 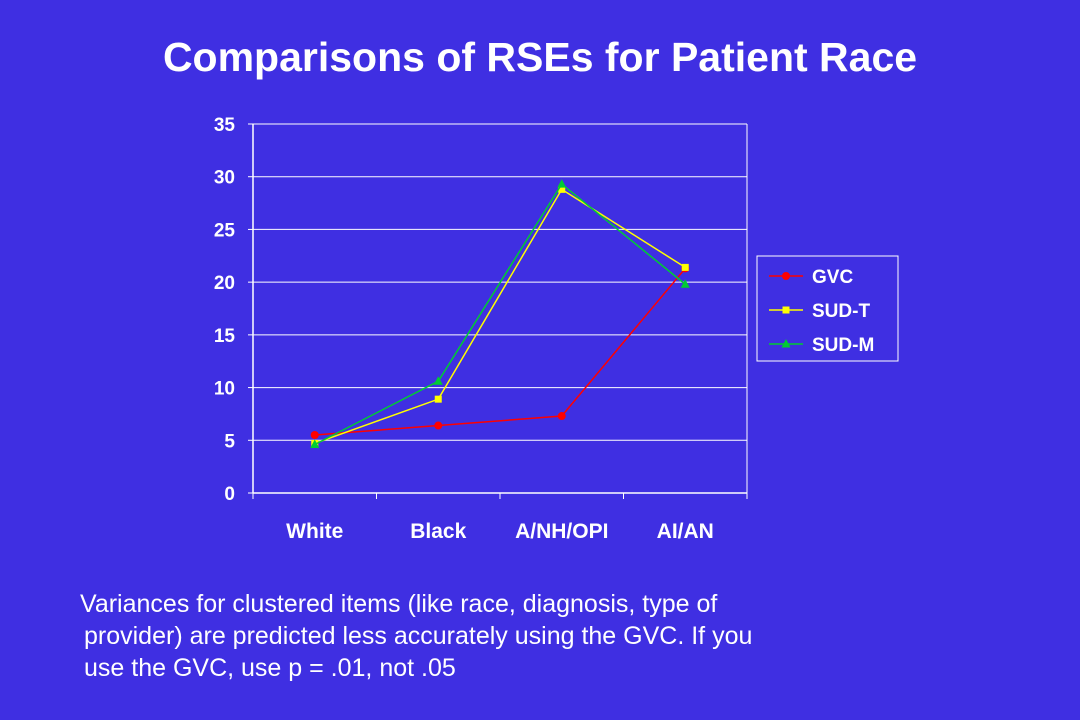 What do you see at coordinates (224, 283) in the screenshot?
I see `y-tick-label: 20` at bounding box center [224, 283].